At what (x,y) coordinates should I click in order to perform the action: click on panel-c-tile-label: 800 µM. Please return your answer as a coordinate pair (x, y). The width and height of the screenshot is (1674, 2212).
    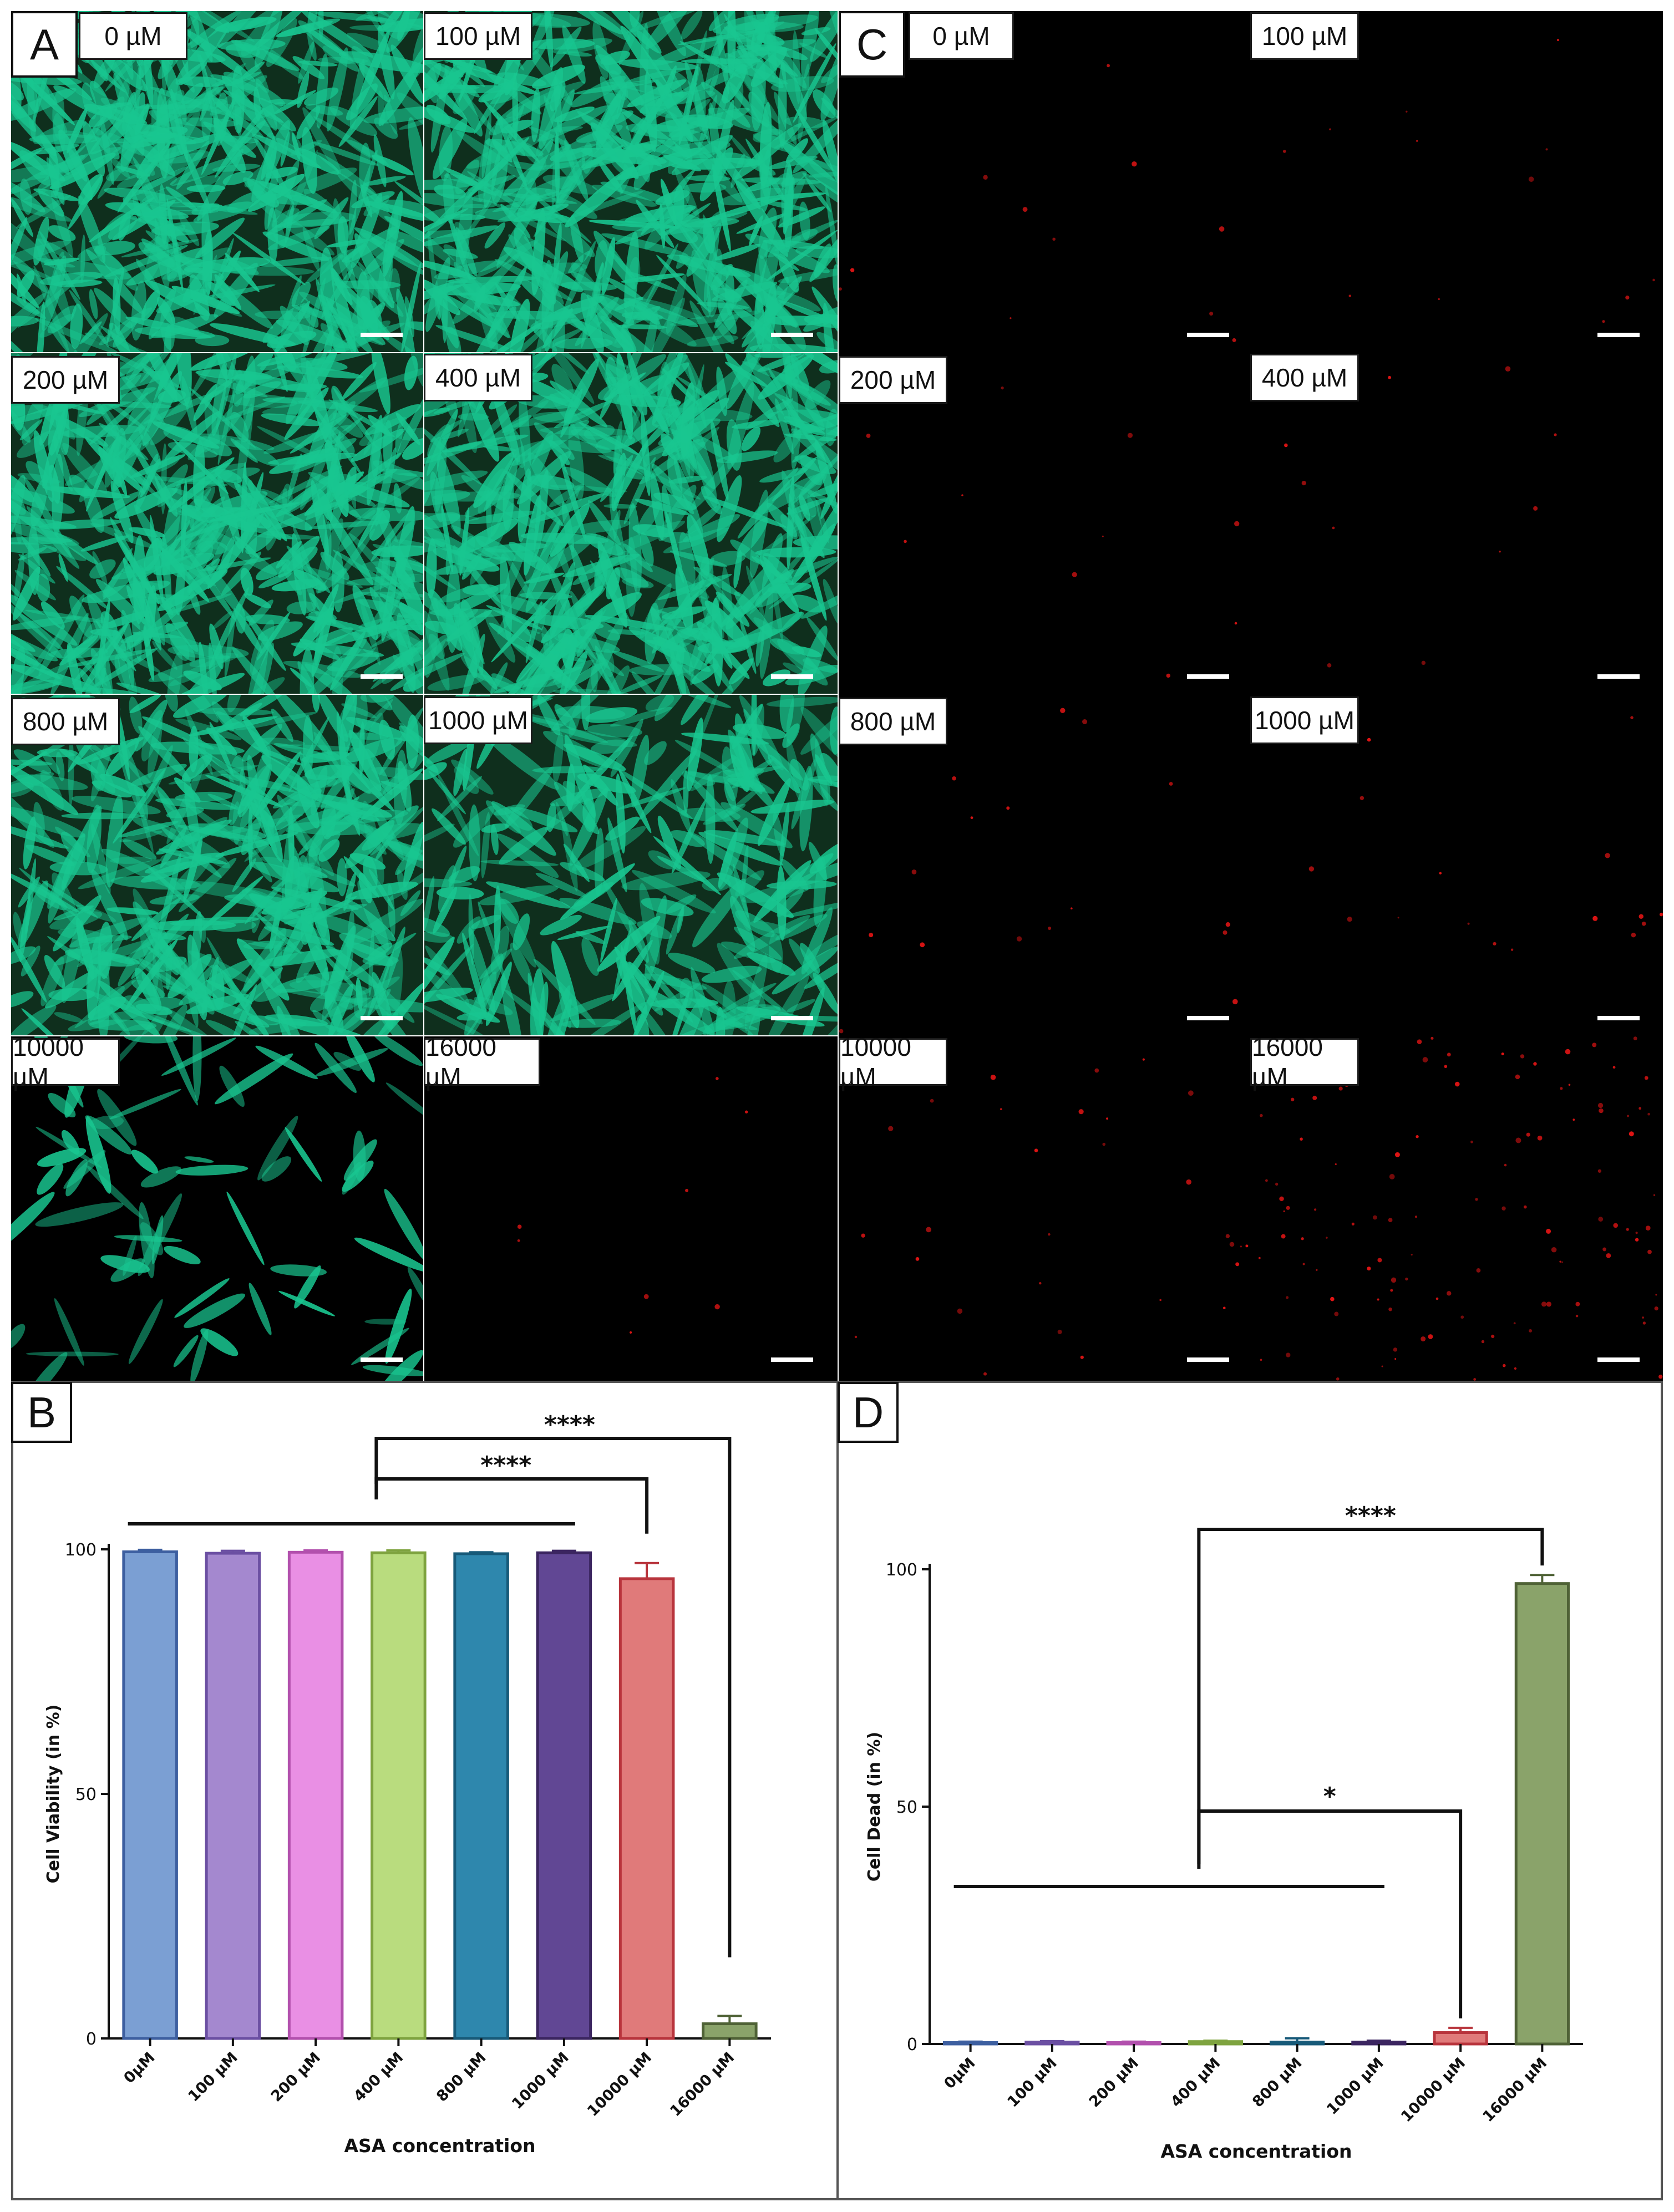
    Looking at the image, I should click on (893, 721).